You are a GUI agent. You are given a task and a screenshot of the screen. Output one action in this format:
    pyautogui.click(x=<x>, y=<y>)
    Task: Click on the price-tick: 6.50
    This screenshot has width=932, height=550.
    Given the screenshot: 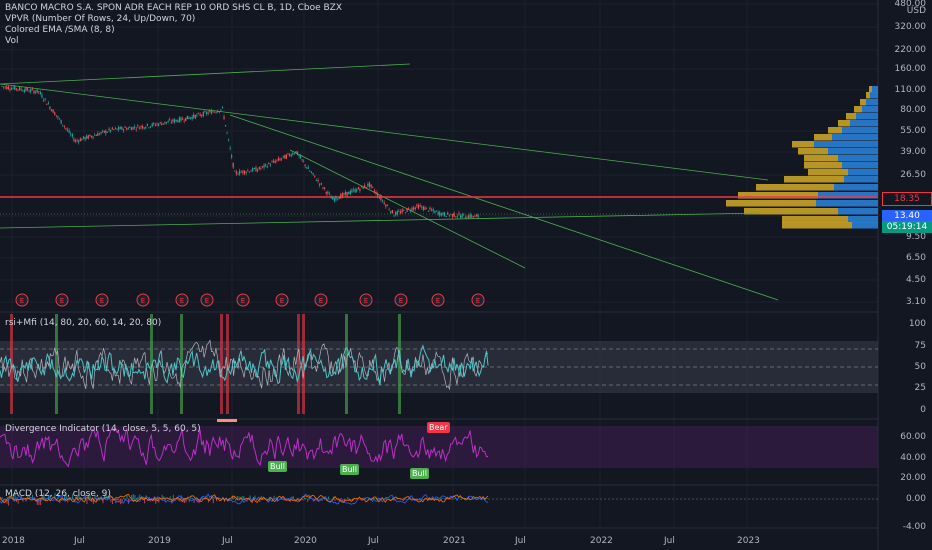 What is the action you would take?
    pyautogui.click(x=915, y=258)
    